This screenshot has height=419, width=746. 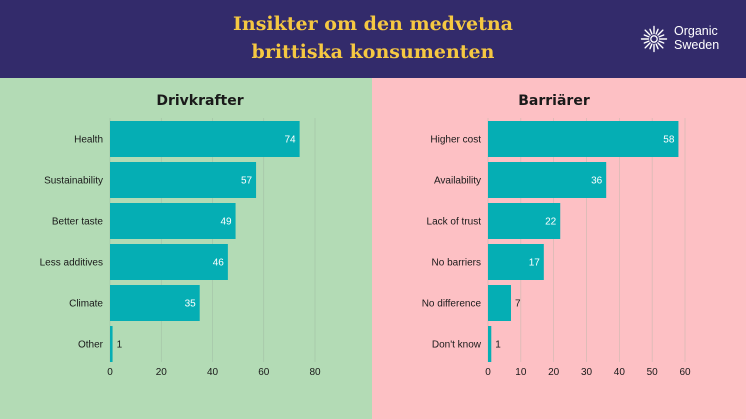 What do you see at coordinates (88, 140) in the screenshot?
I see `driver-category-label: Health` at bounding box center [88, 140].